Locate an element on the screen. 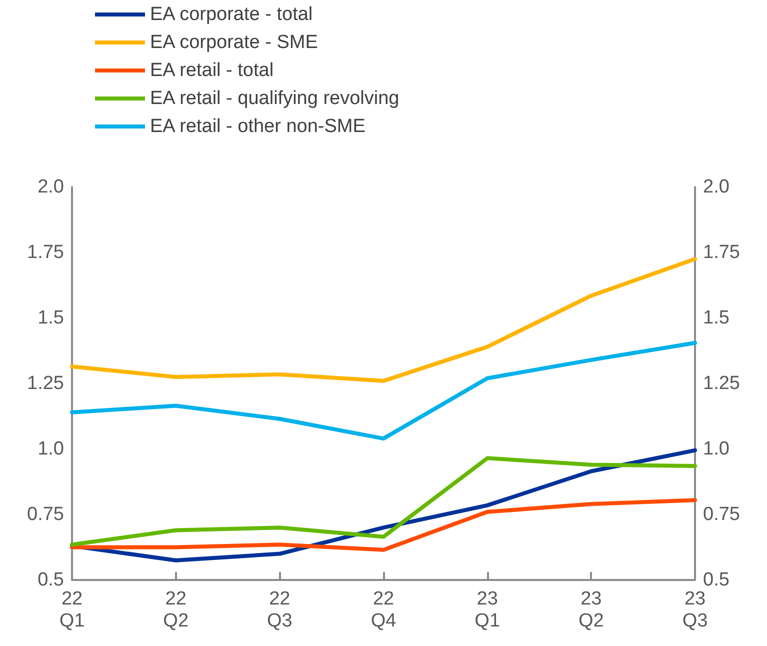 This screenshot has height=646, width=767. y-tick-label: 0.75 is located at coordinates (45, 514).